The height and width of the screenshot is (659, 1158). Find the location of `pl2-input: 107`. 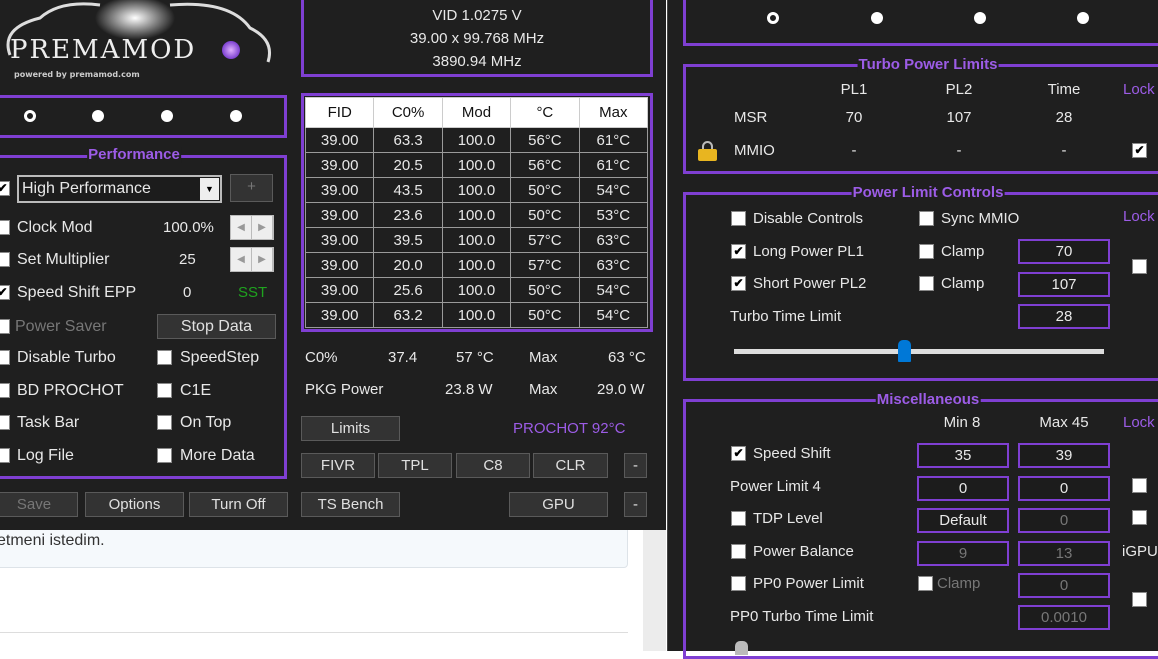

pl2-input: 107 is located at coordinates (1064, 284).